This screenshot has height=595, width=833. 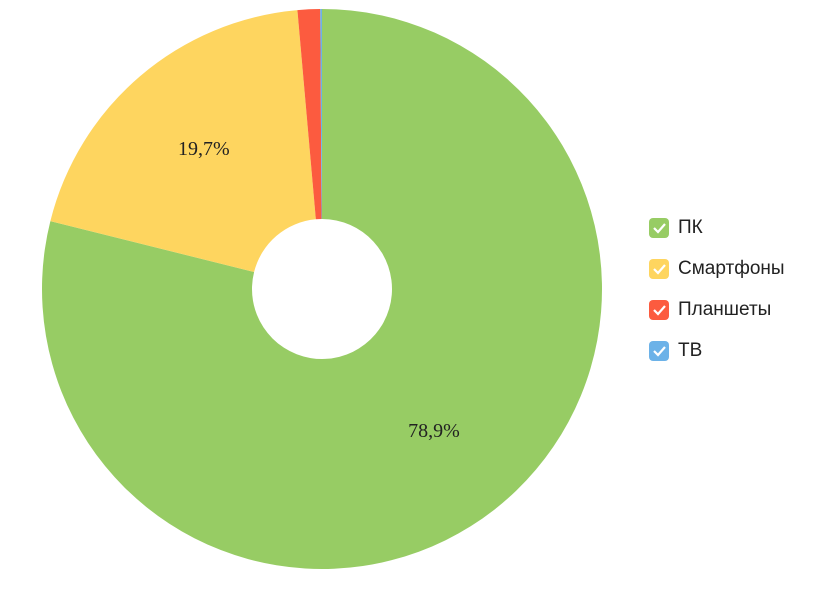 I want to click on value-label: 19,7%, so click(x=204, y=149).